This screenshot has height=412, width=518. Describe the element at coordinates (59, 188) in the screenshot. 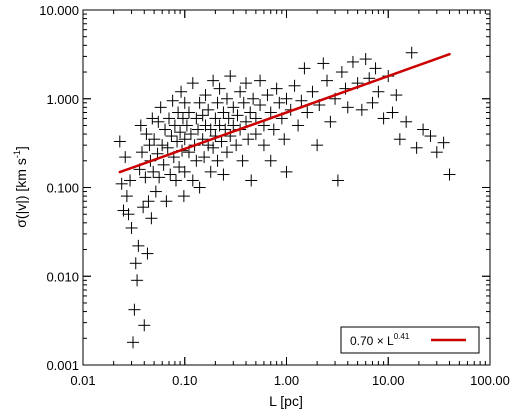

I see `y-tick-labels: 0.001 0.010 0.100 1.000 10.000` at that location.